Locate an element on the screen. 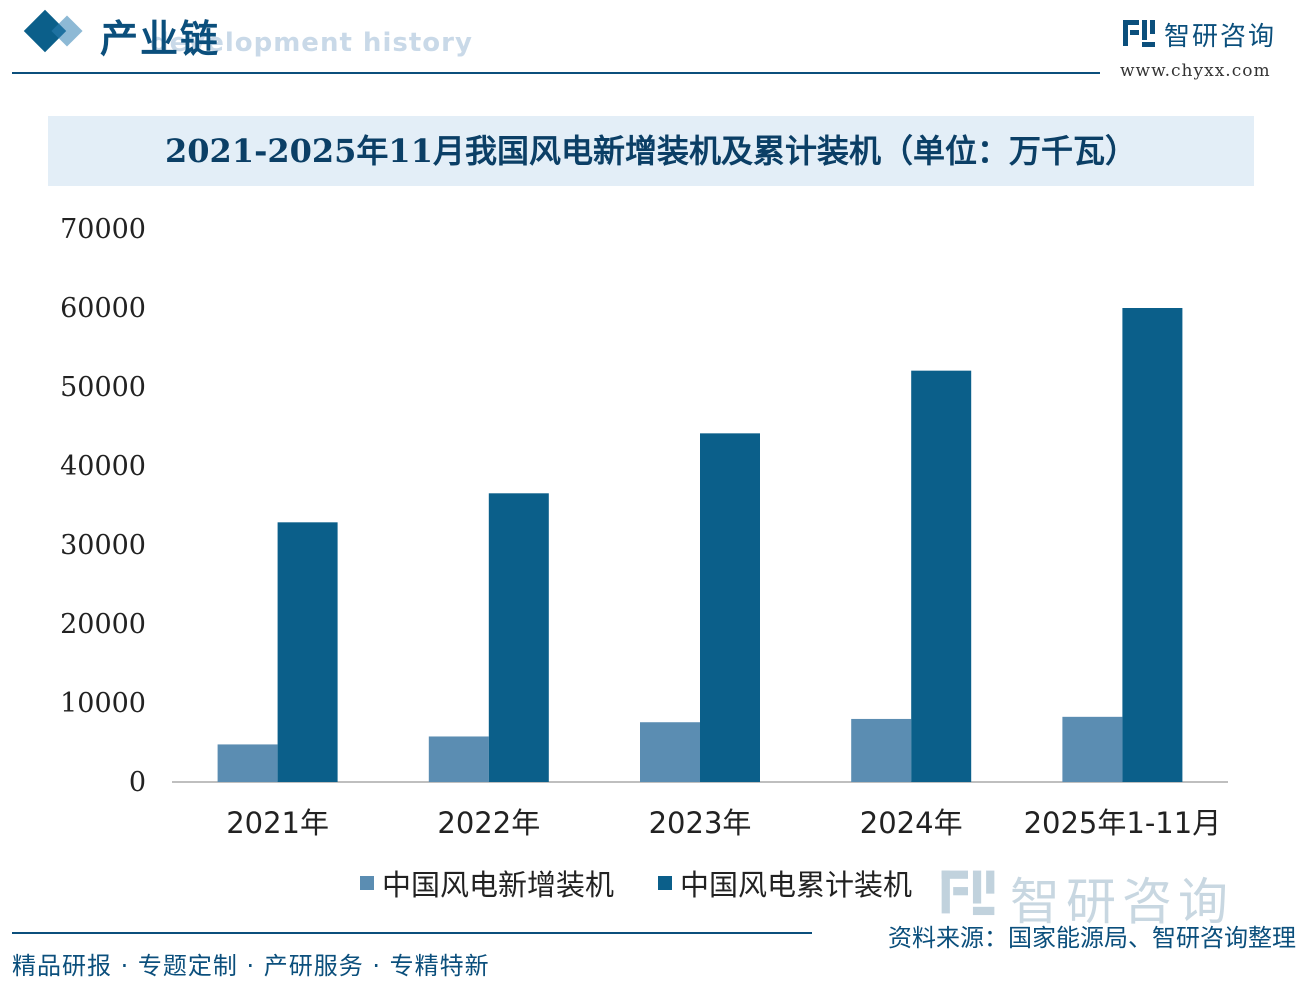 This screenshot has height=992, width=1302. y-tick-label: 70000 is located at coordinates (103, 229).